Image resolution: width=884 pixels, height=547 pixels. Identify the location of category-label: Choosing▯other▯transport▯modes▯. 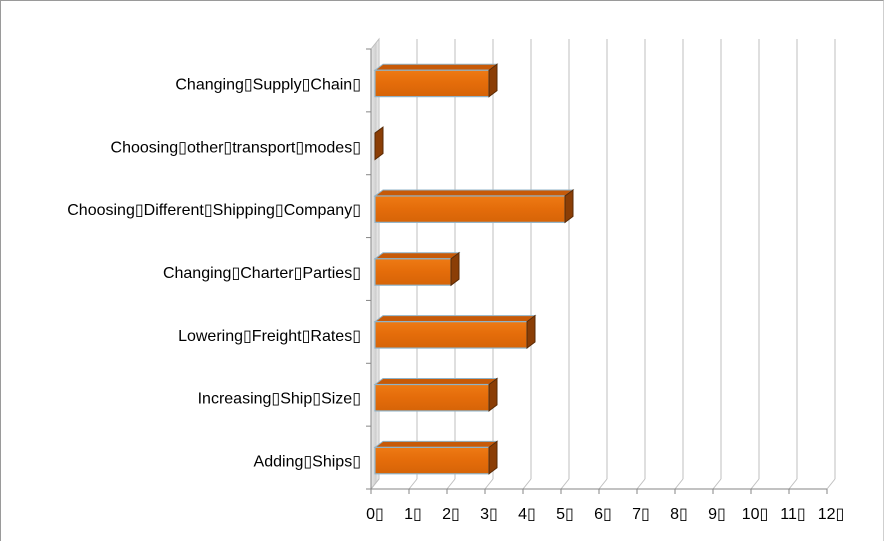
(236, 147).